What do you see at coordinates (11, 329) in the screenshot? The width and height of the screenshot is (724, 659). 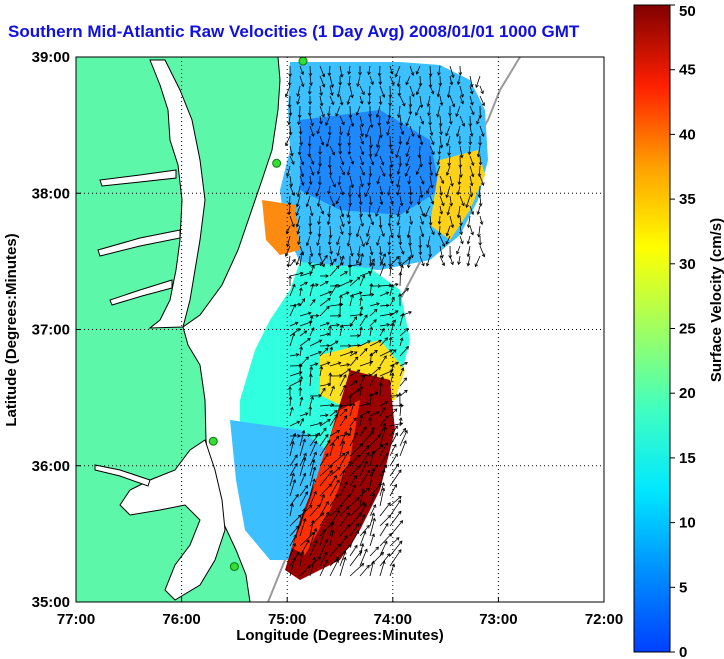 I see `y-axis-label: Latitude (Degrees:Minutes)` at bounding box center [11, 329].